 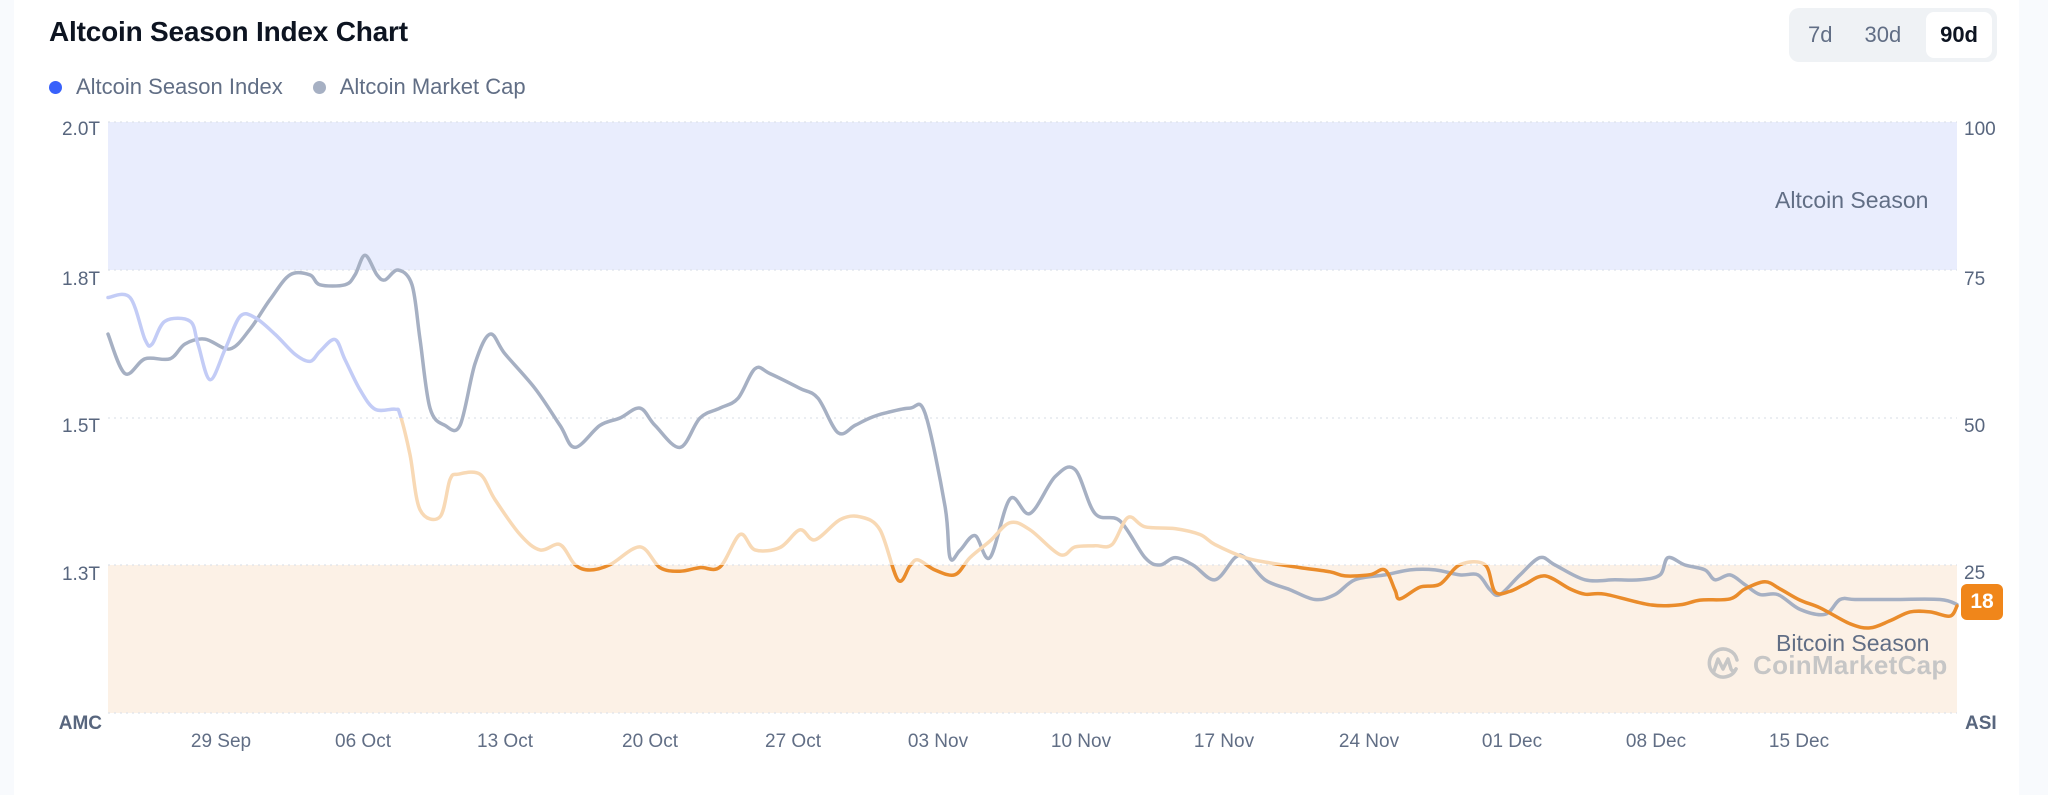 What do you see at coordinates (80, 129) in the screenshot?
I see `left-axis-tick: 2.0T` at bounding box center [80, 129].